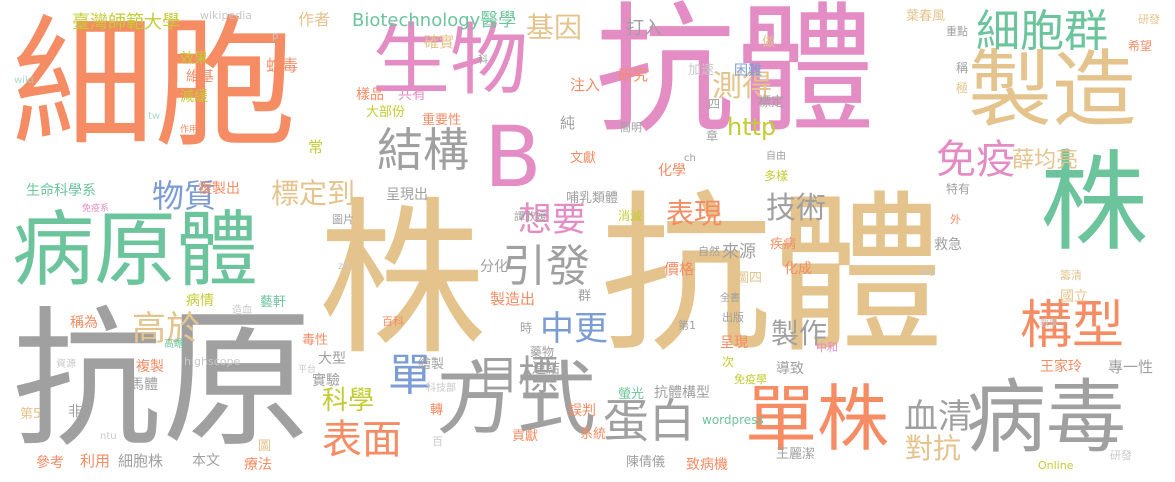  I want to click on cloud-word: 研究, so click(633, 75).